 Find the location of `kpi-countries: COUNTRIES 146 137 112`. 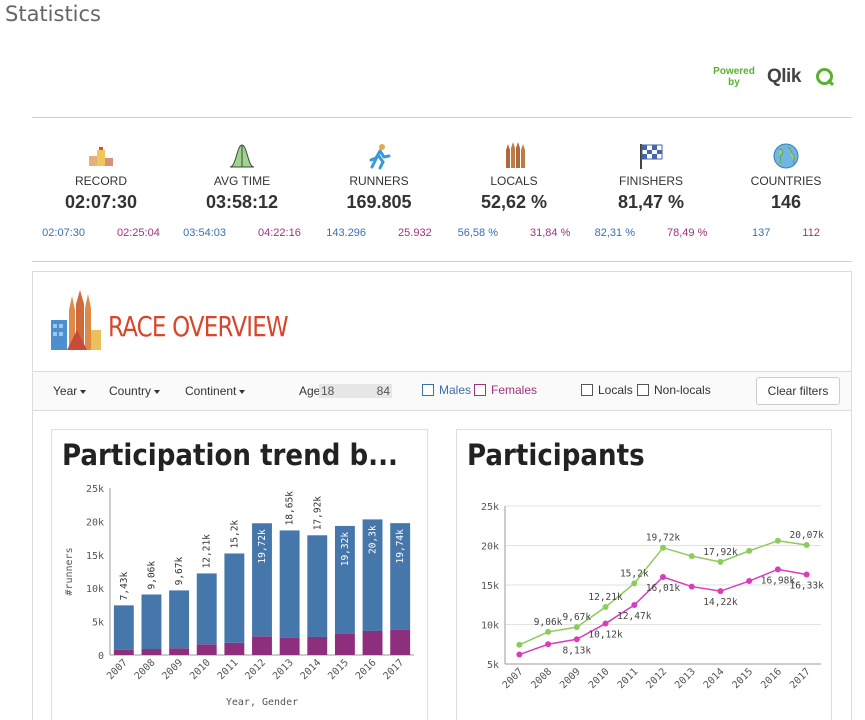

kpi-countries: COUNTRIES 146 137 112 is located at coordinates (786, 190).